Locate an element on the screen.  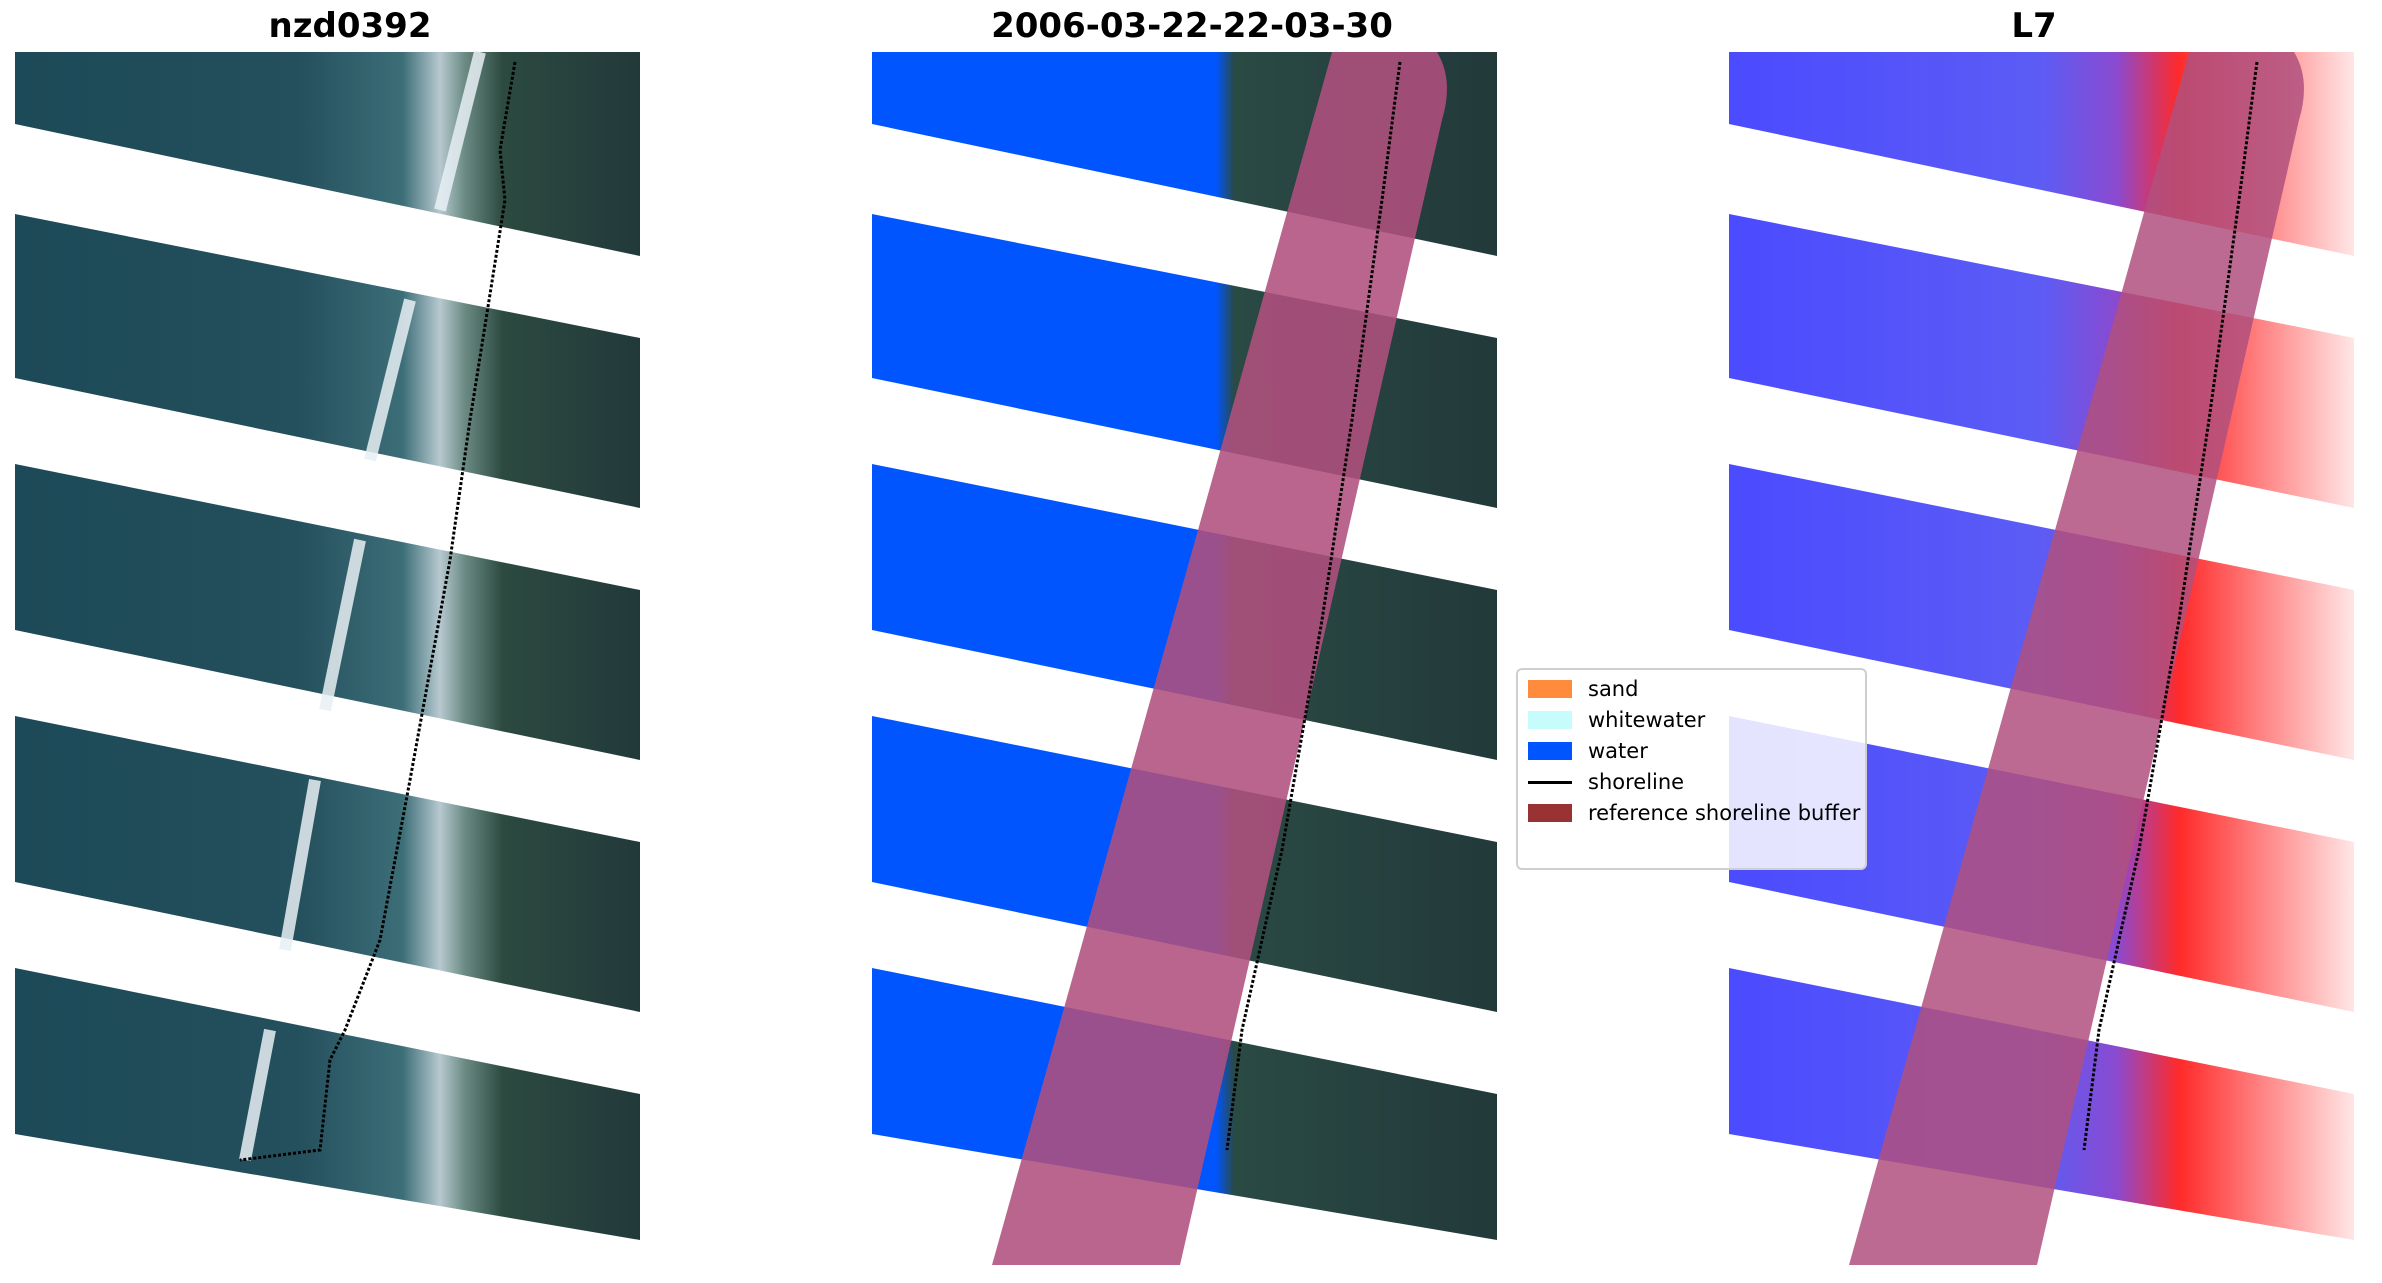
legend-item-water: water is located at coordinates (1588, 751).